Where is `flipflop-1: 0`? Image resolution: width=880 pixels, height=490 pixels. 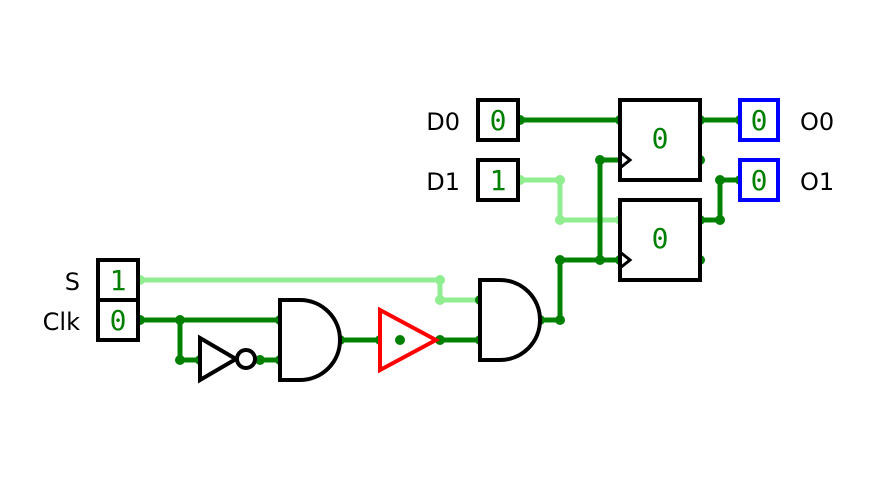
flipflop-1: 0 is located at coordinates (660, 240).